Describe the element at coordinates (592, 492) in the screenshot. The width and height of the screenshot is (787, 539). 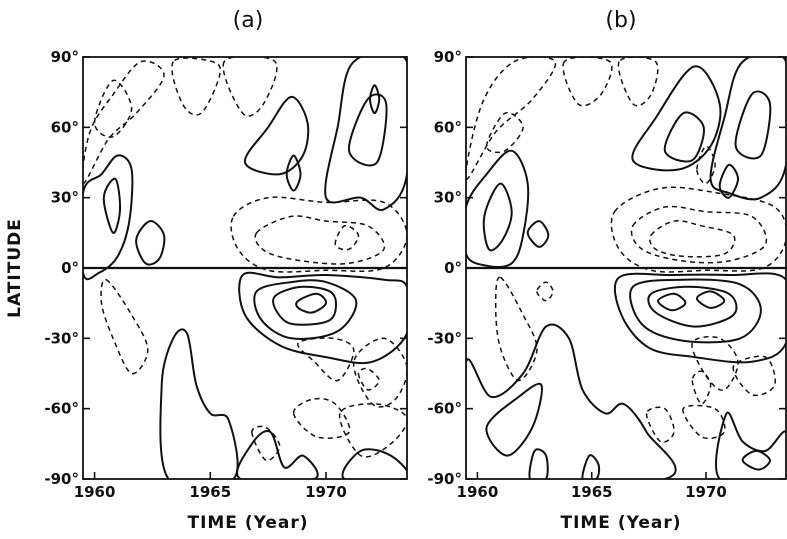
I see `panel-b-x-tick-label-1: 1965` at that location.